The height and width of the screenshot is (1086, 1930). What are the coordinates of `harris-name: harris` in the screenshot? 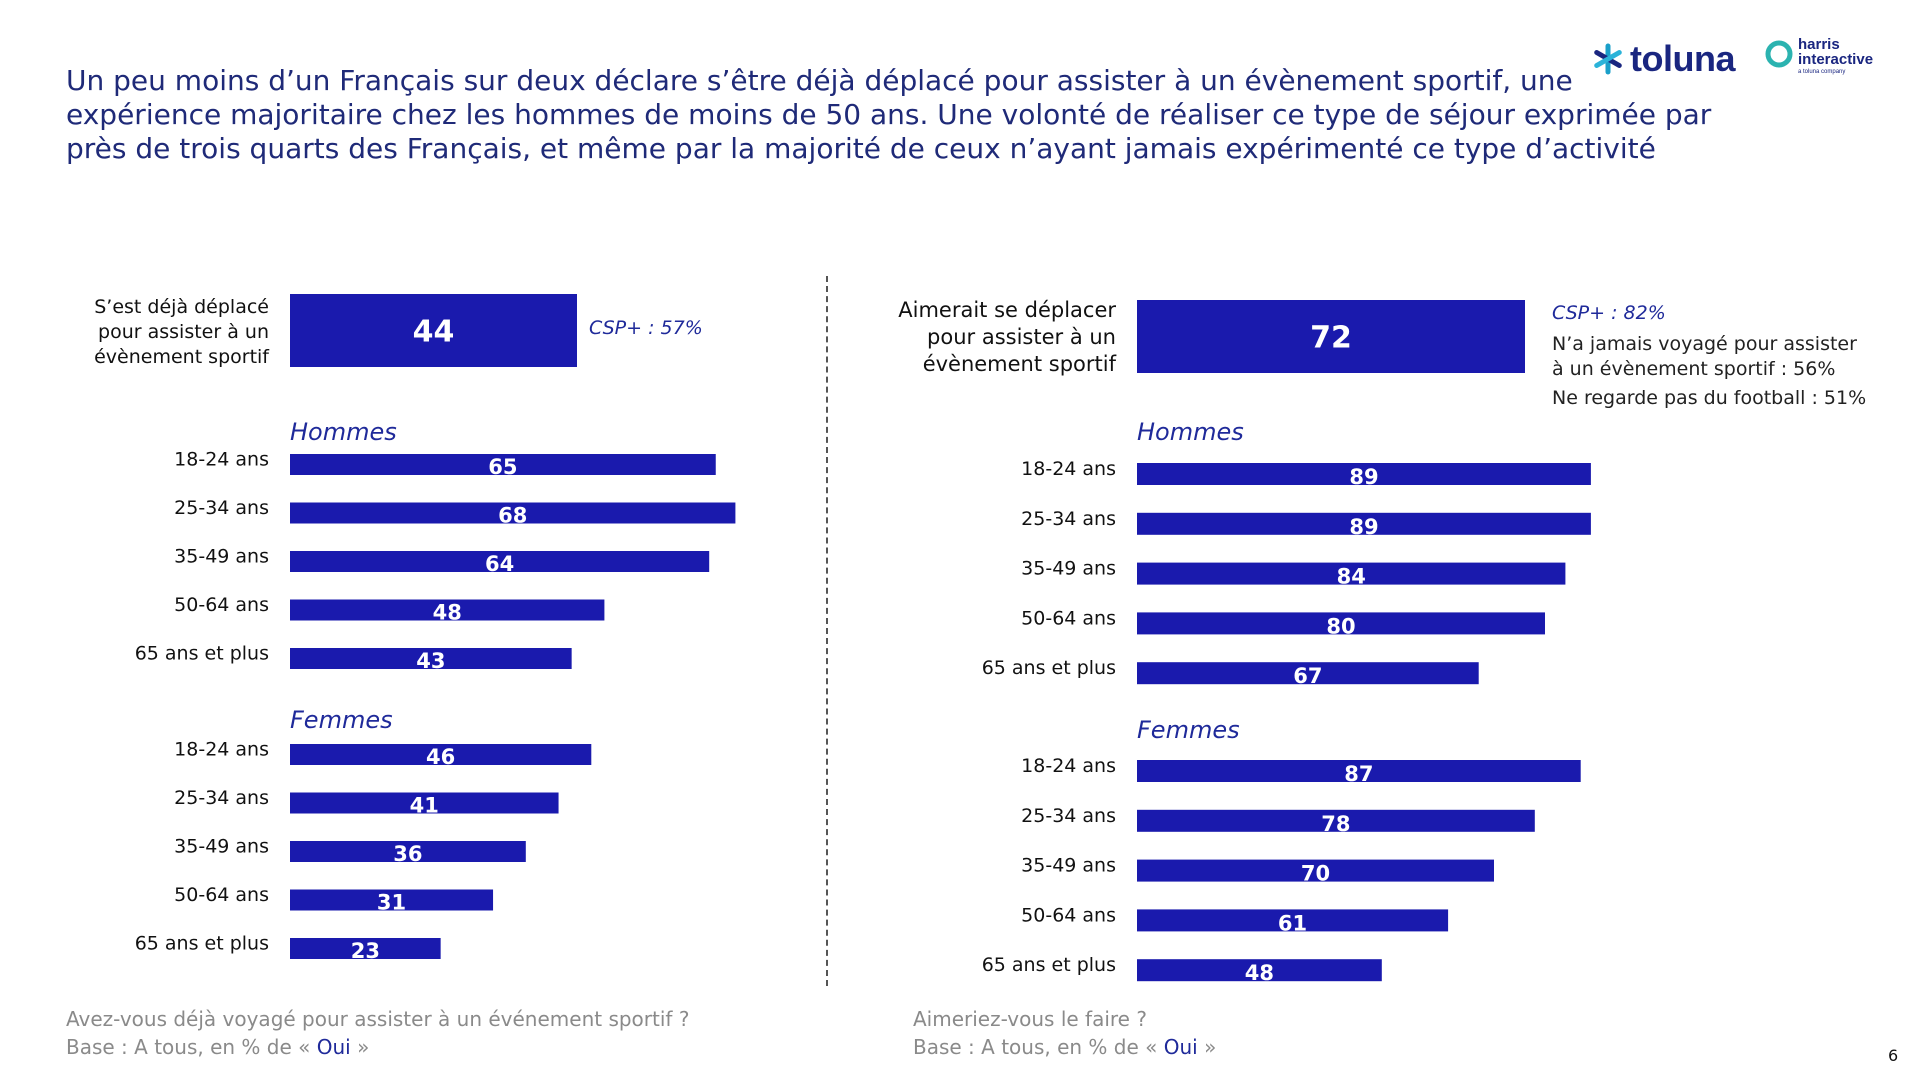 It's located at (1819, 44).